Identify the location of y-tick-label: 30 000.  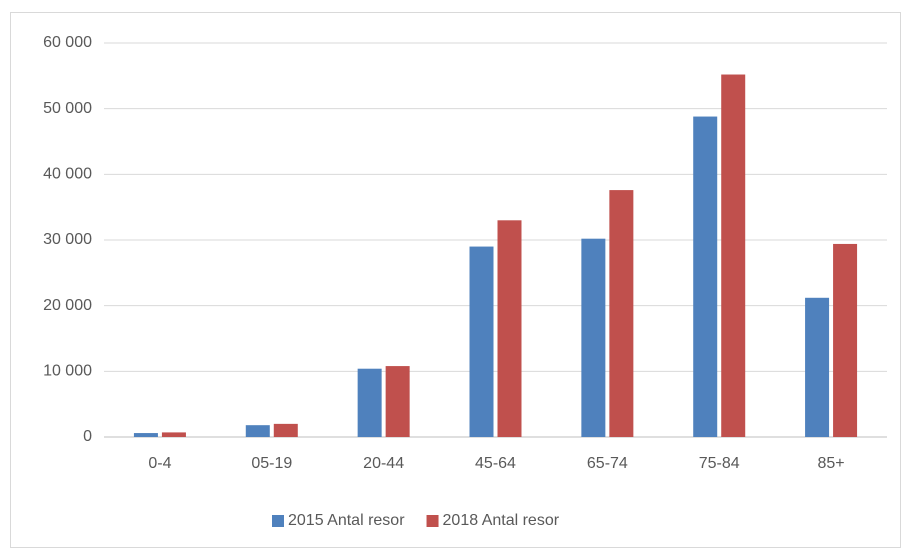
(67, 239).